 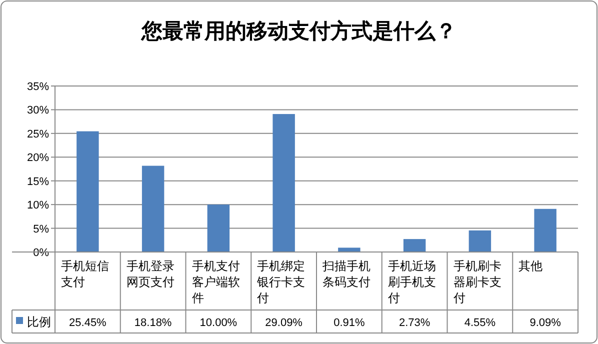 What do you see at coordinates (38, 206) in the screenshot?
I see `y-tick-label: 10%` at bounding box center [38, 206].